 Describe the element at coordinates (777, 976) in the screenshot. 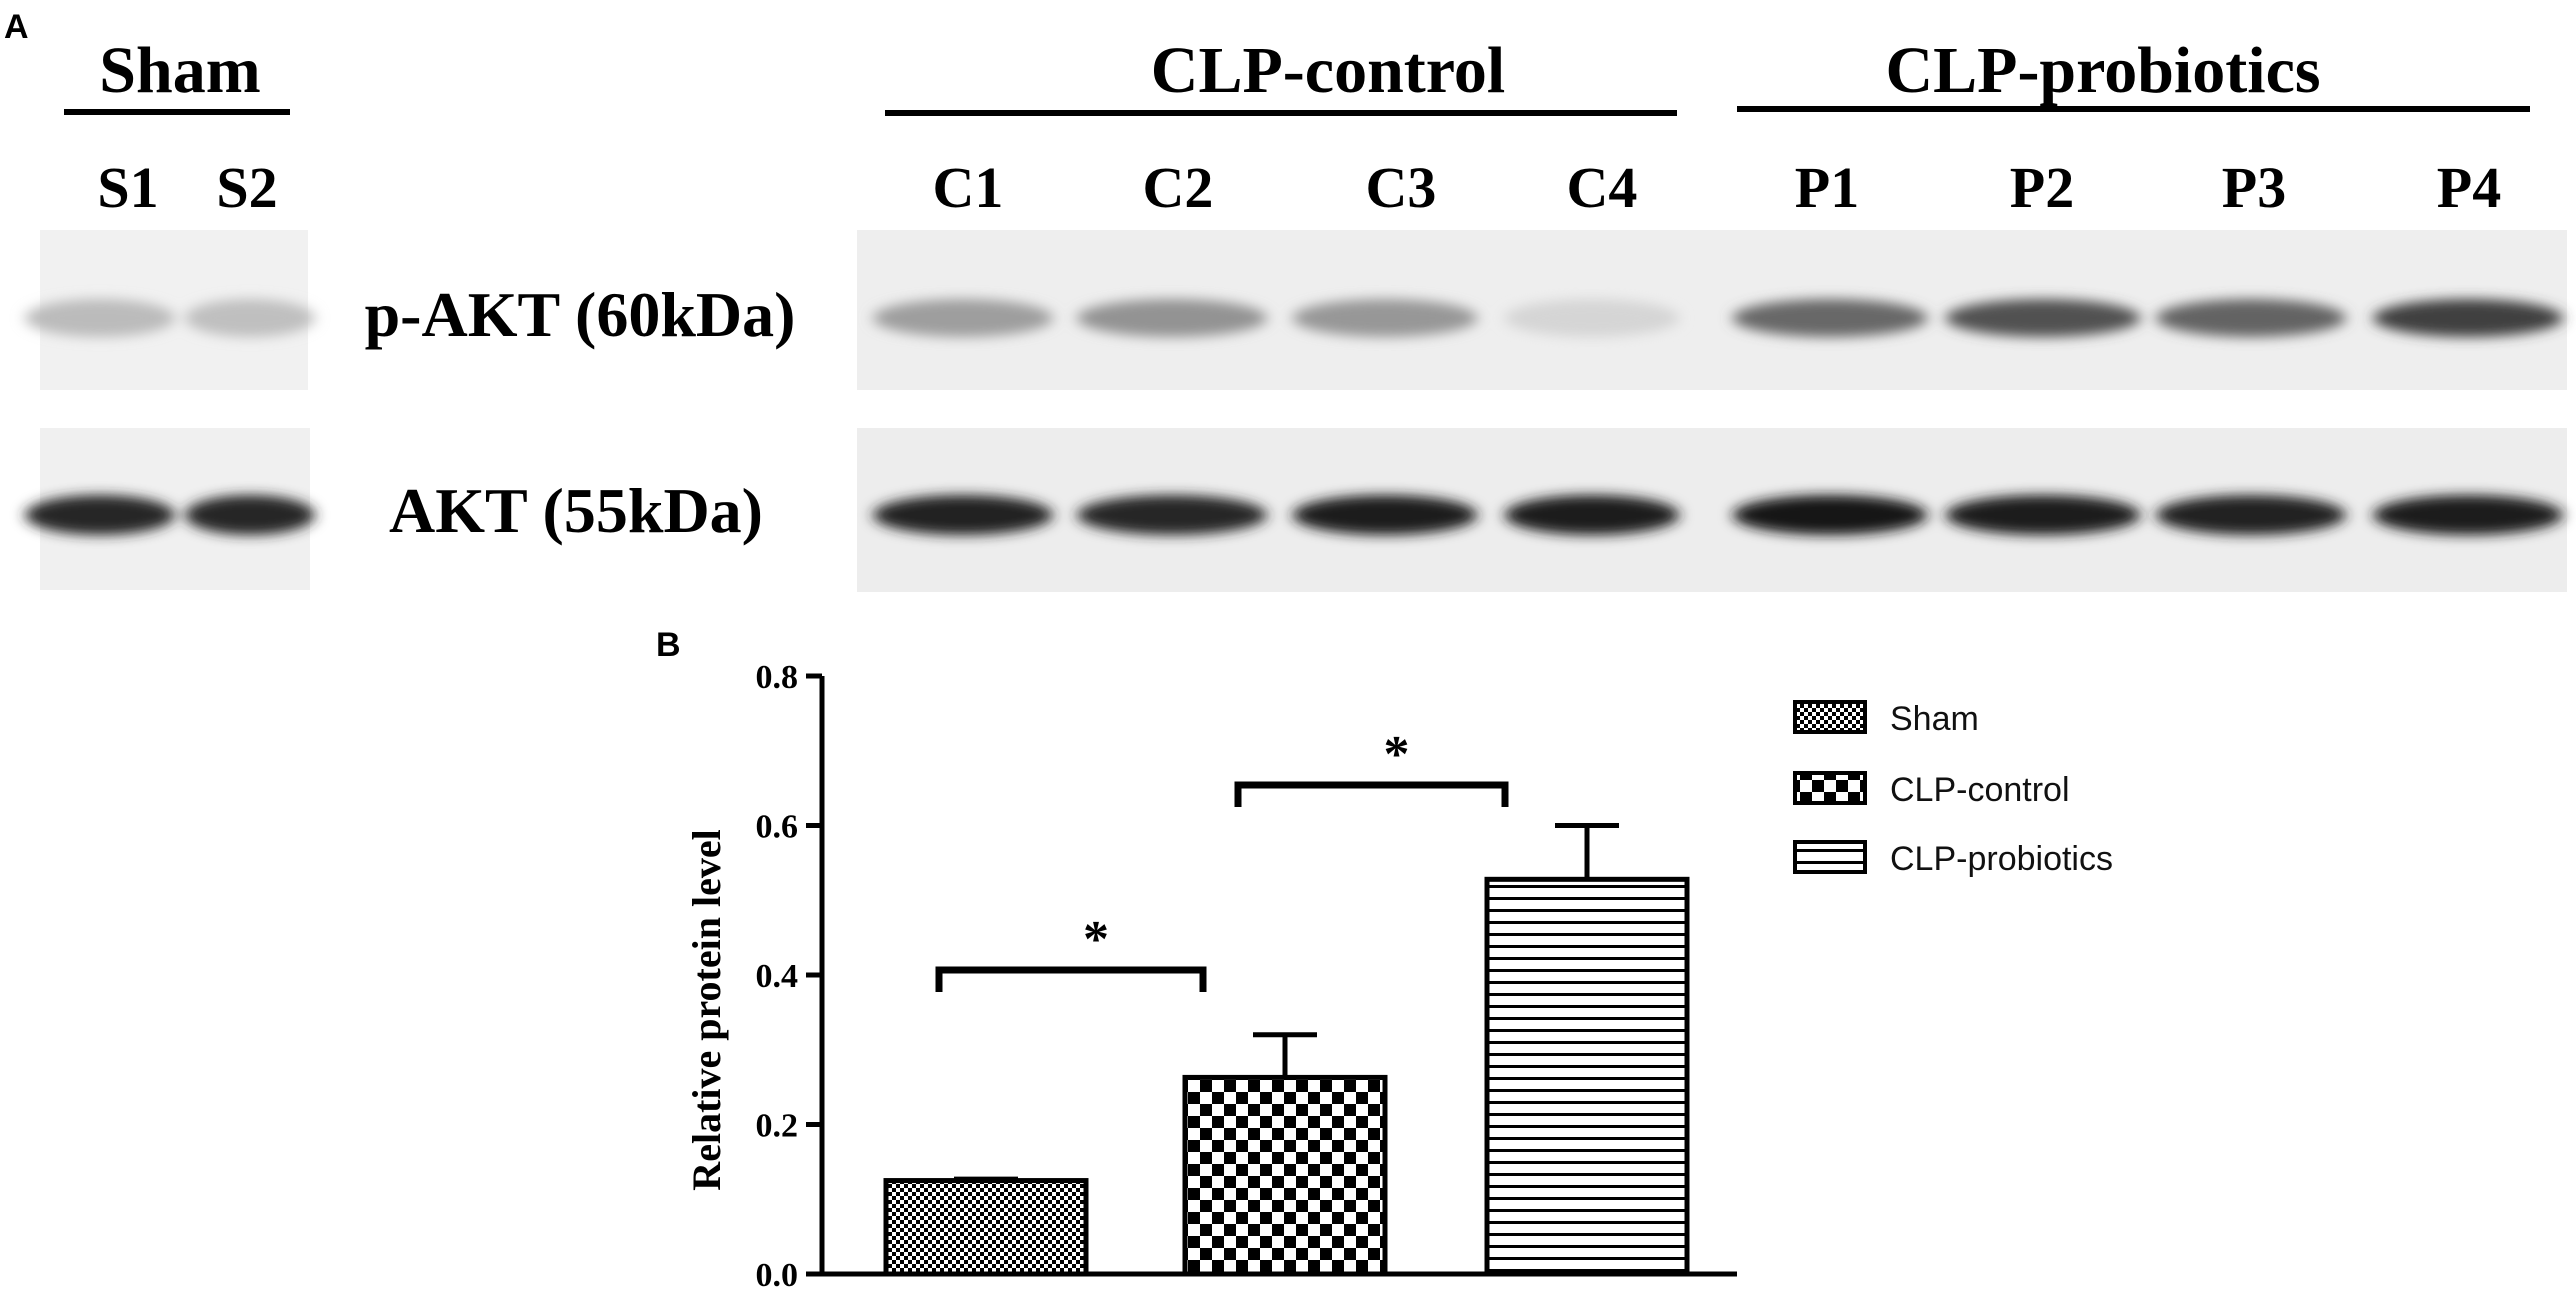

I see `y-tick-label: 0.4` at that location.